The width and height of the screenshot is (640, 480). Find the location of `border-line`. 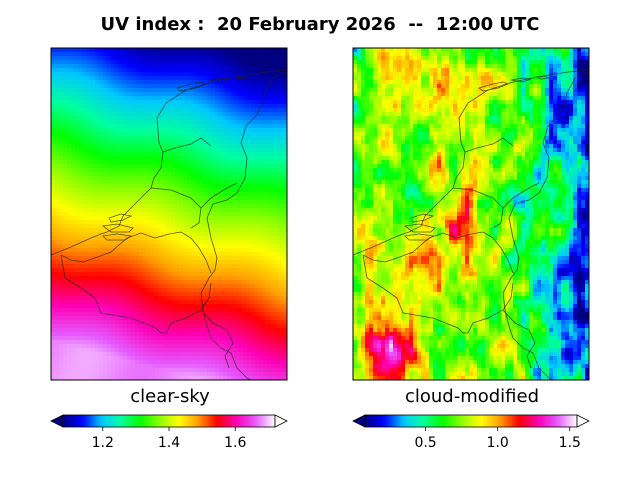

border-line is located at coordinates (219, 80).